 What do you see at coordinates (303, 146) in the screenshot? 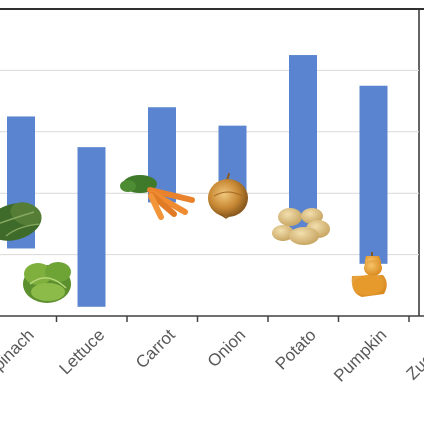
I see `bar-potato` at bounding box center [303, 146].